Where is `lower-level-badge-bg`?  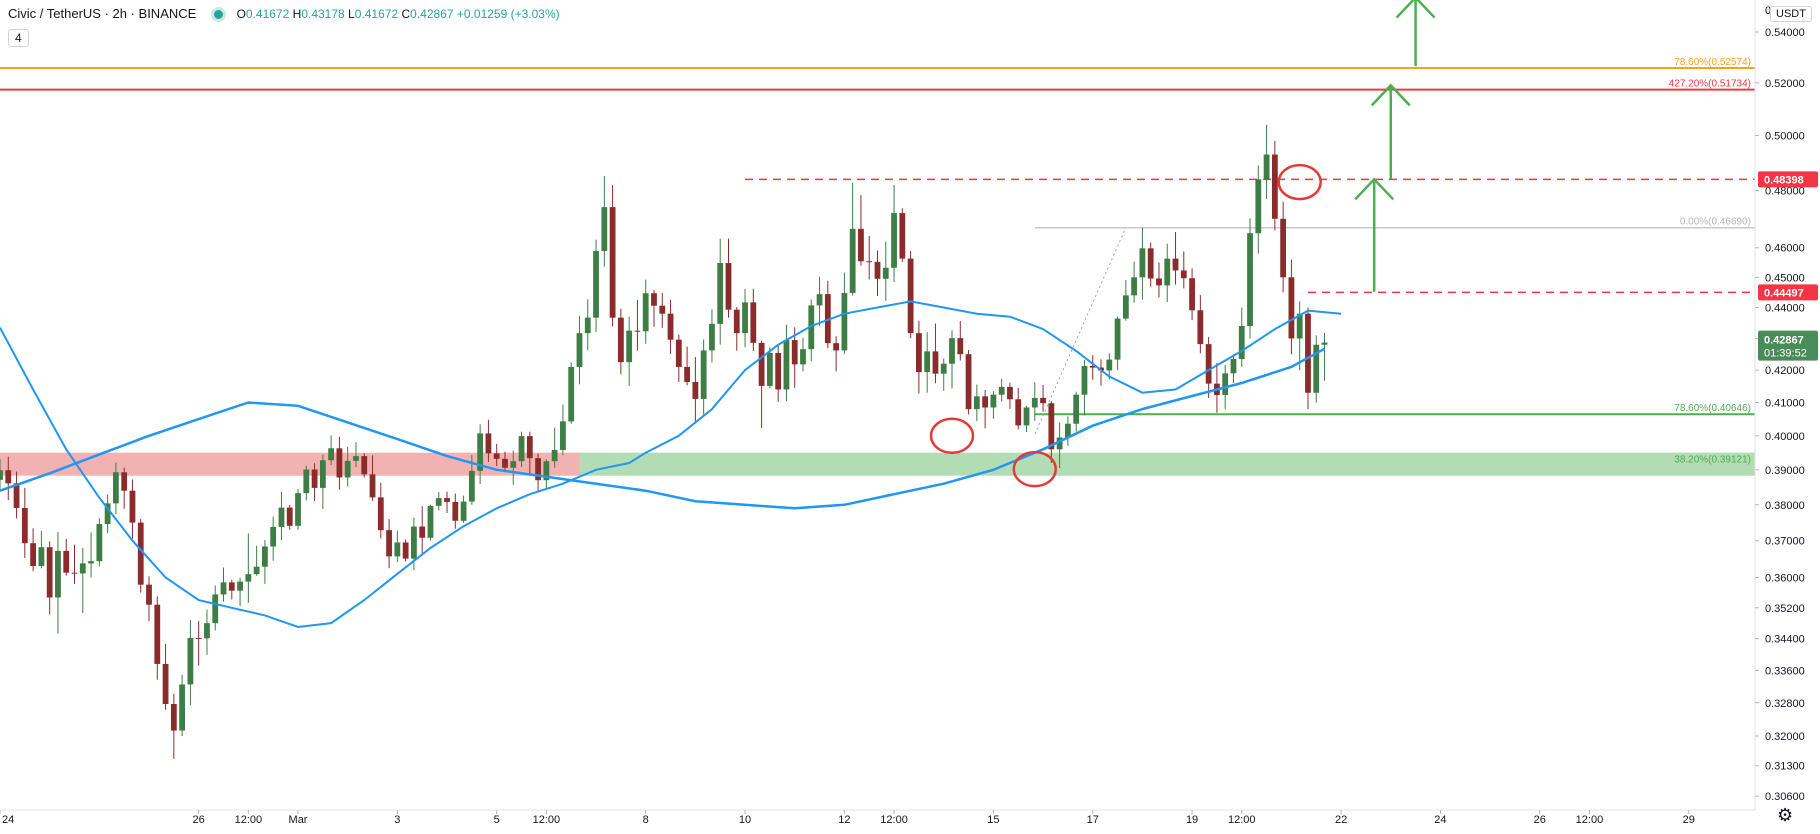
lower-level-badge-bg is located at coordinates (1788, 292).